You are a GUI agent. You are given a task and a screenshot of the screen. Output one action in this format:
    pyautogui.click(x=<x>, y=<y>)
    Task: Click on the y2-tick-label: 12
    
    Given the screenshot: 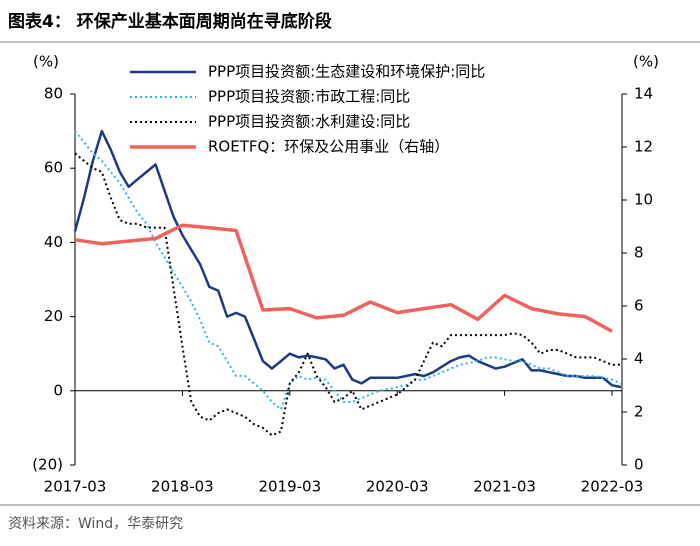 What is the action you would take?
    pyautogui.click(x=643, y=147)
    